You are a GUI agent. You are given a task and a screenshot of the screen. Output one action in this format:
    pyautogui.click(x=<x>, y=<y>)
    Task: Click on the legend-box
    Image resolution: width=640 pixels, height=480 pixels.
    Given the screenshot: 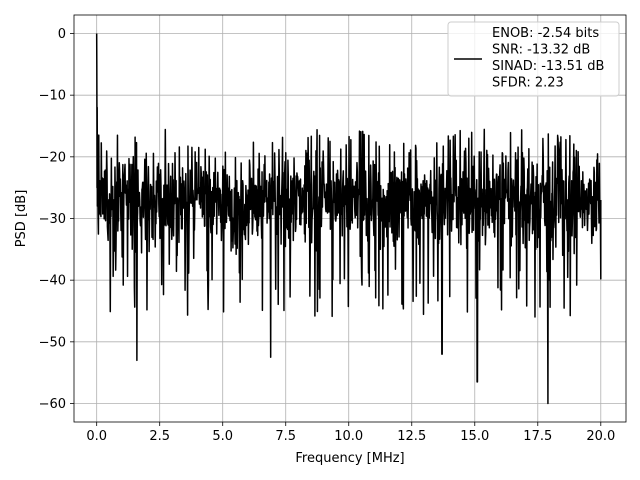 What is the action you would take?
    pyautogui.click(x=533, y=59)
    